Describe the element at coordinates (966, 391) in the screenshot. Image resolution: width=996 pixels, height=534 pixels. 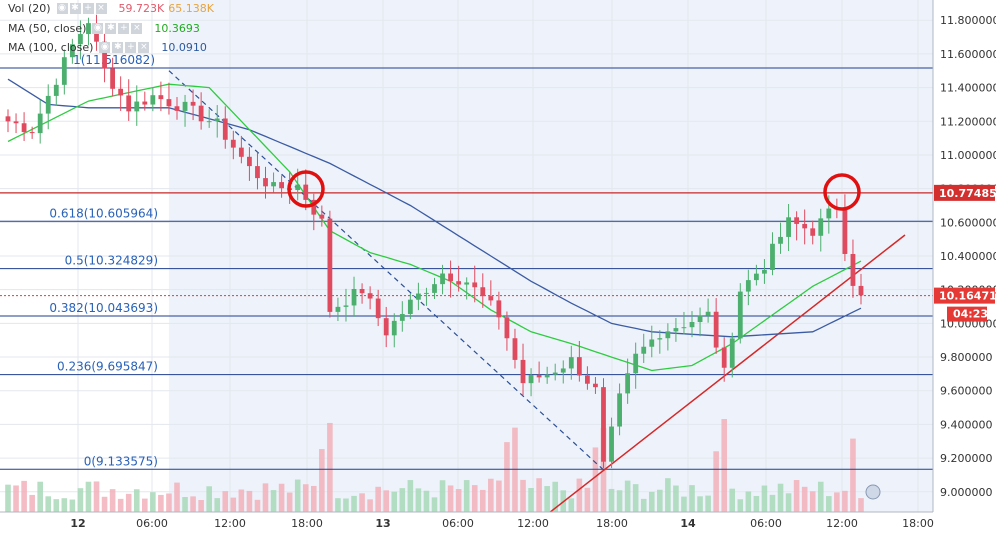
I see `price-tick-label: 9.600000` at that location.